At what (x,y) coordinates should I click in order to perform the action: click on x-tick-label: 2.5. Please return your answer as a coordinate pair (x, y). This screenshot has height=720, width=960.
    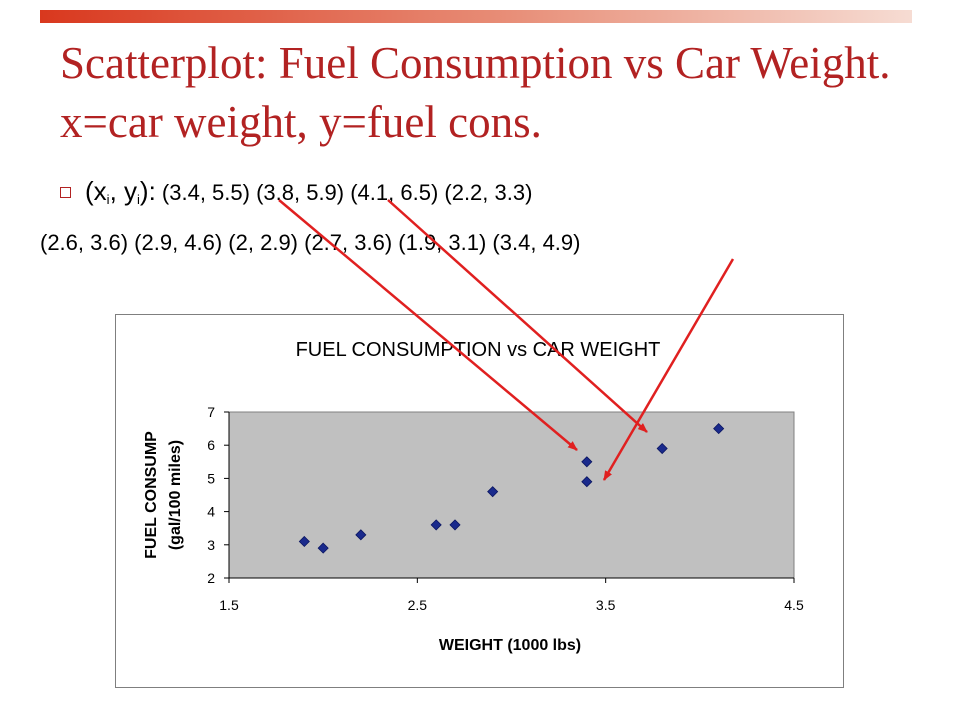
    Looking at the image, I should click on (418, 605).